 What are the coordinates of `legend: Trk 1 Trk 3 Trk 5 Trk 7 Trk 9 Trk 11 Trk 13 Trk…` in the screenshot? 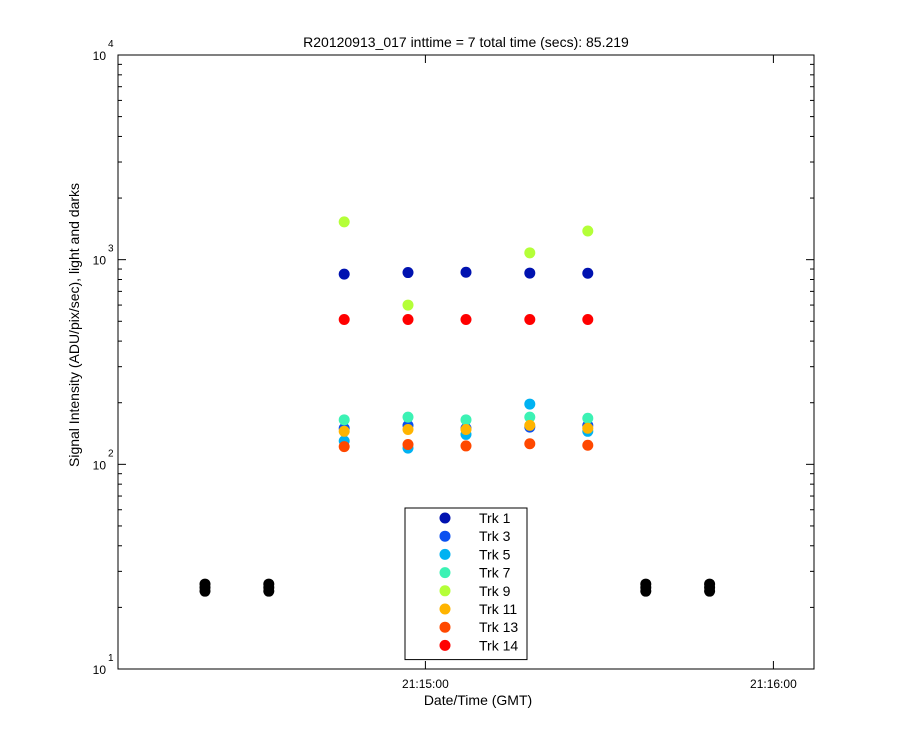 It's located at (466, 584).